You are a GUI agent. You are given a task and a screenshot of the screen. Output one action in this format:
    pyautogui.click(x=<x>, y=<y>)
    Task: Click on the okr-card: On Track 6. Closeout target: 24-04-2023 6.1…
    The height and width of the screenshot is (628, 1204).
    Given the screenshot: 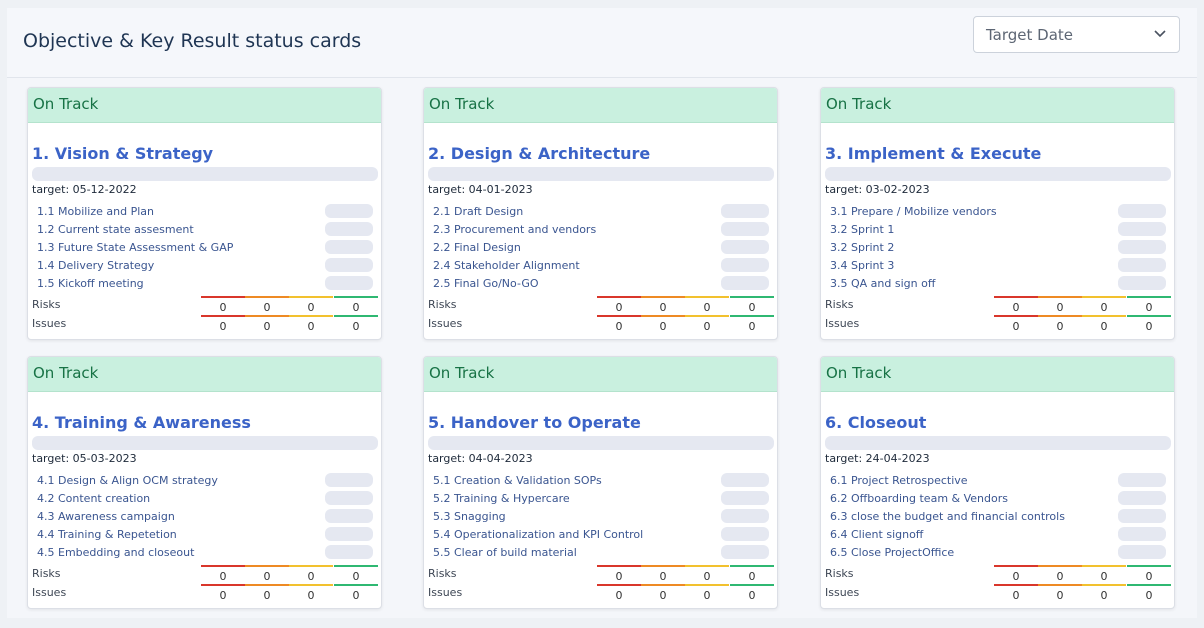 What is the action you would take?
    pyautogui.click(x=997, y=482)
    